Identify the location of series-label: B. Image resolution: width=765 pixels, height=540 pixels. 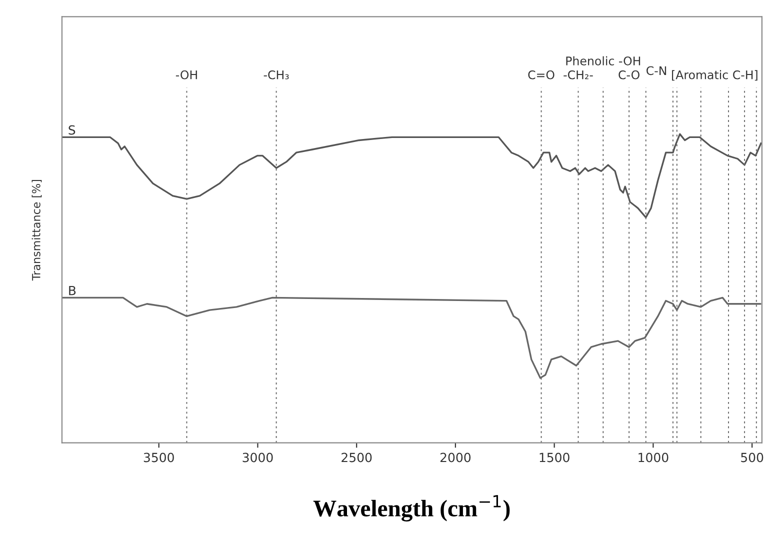
(72, 291).